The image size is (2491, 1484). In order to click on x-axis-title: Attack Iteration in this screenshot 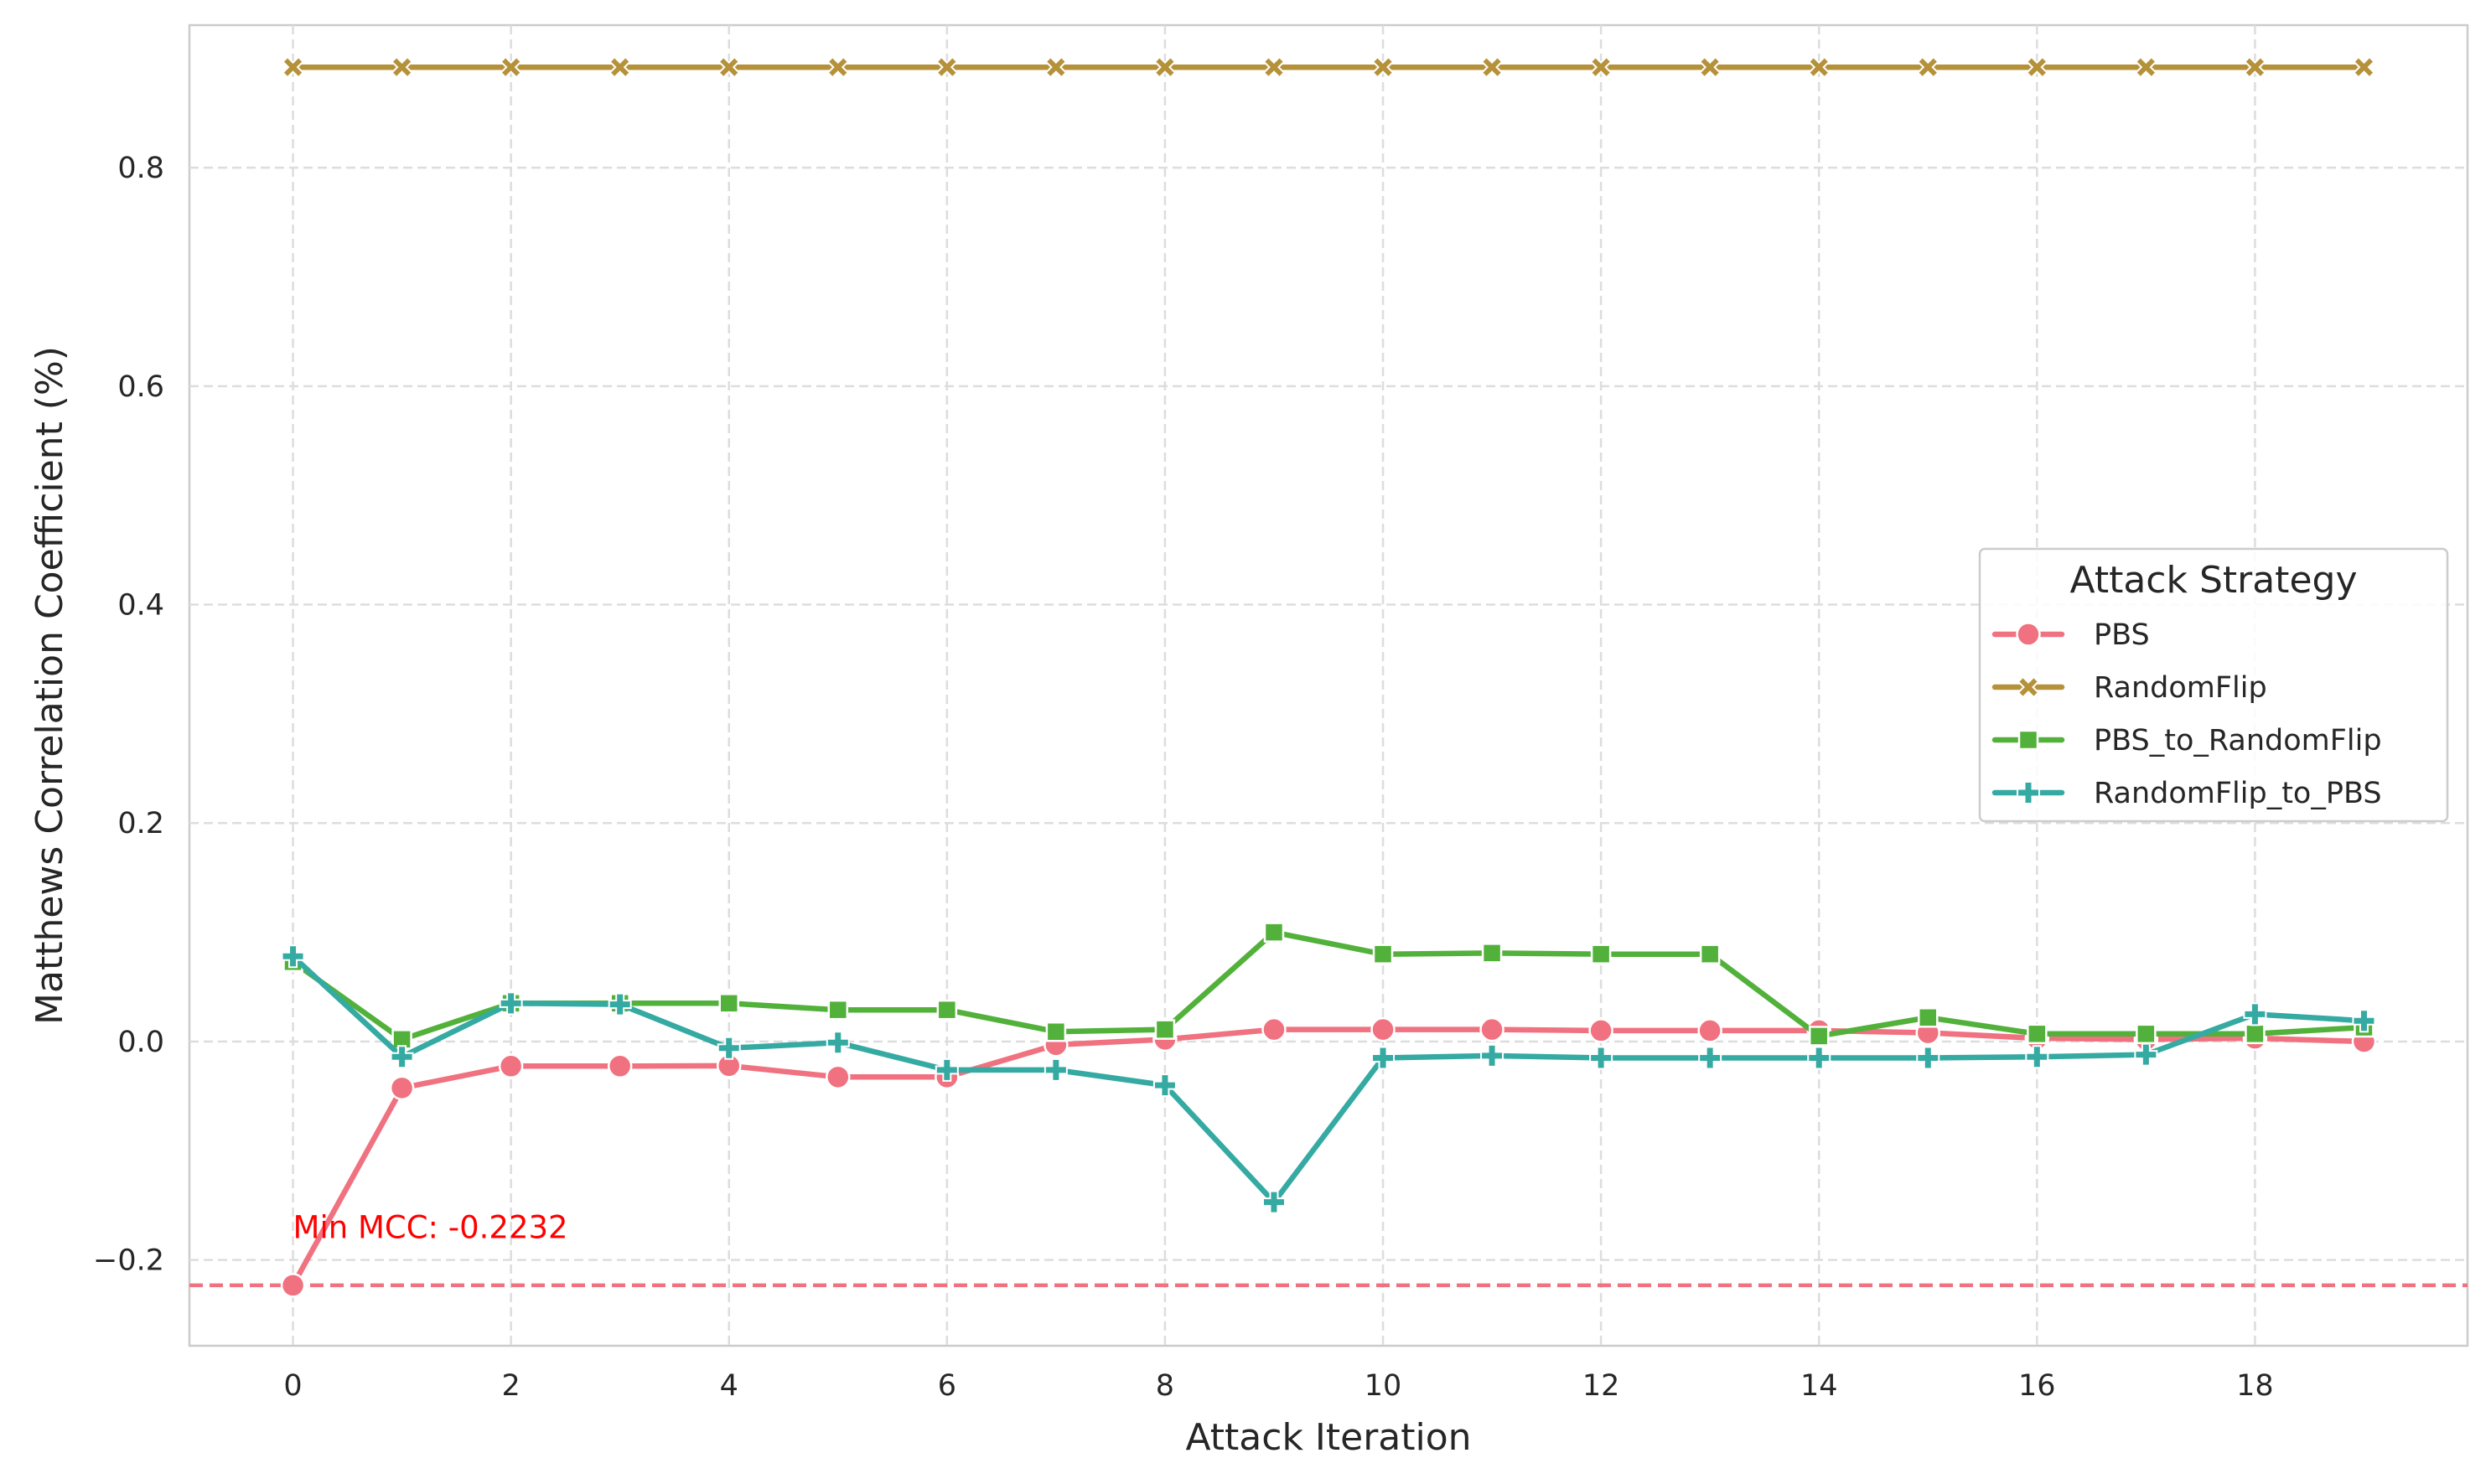, I will do `click(1328, 1437)`.